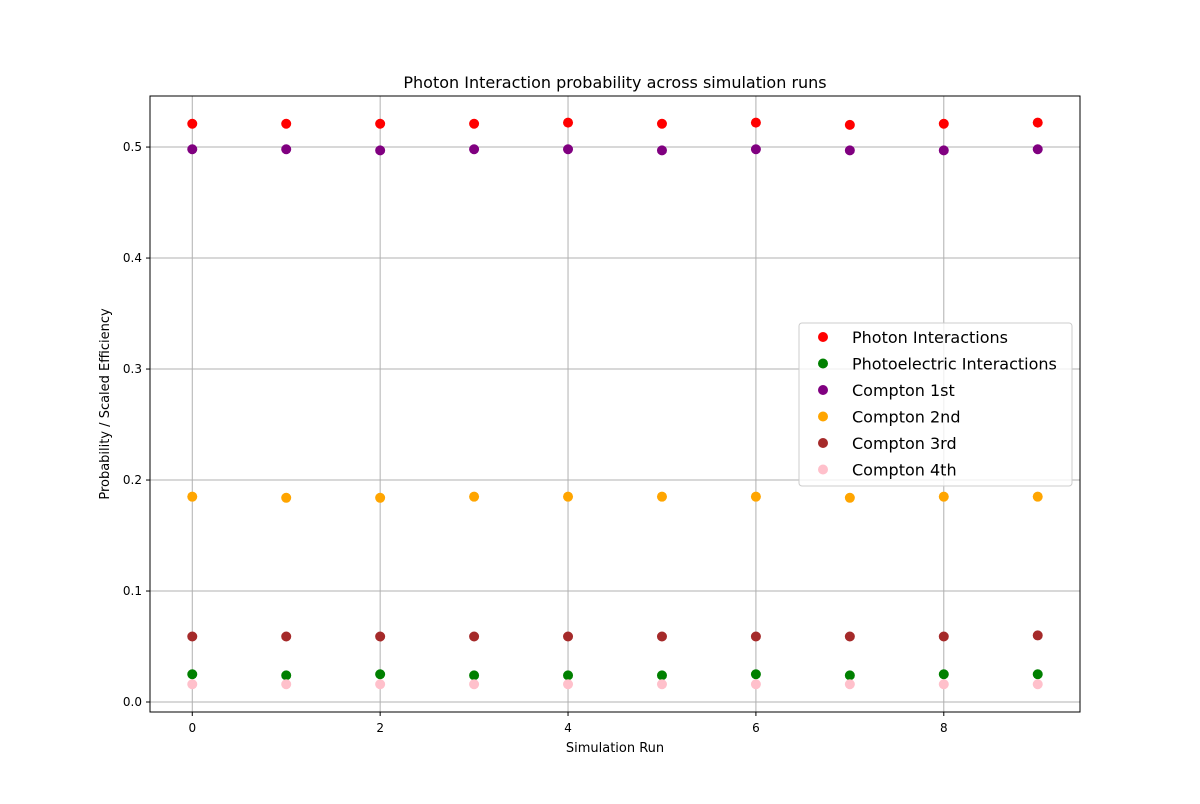  What do you see at coordinates (904, 443) in the screenshot?
I see `legend-label: Compton 3rd` at bounding box center [904, 443].